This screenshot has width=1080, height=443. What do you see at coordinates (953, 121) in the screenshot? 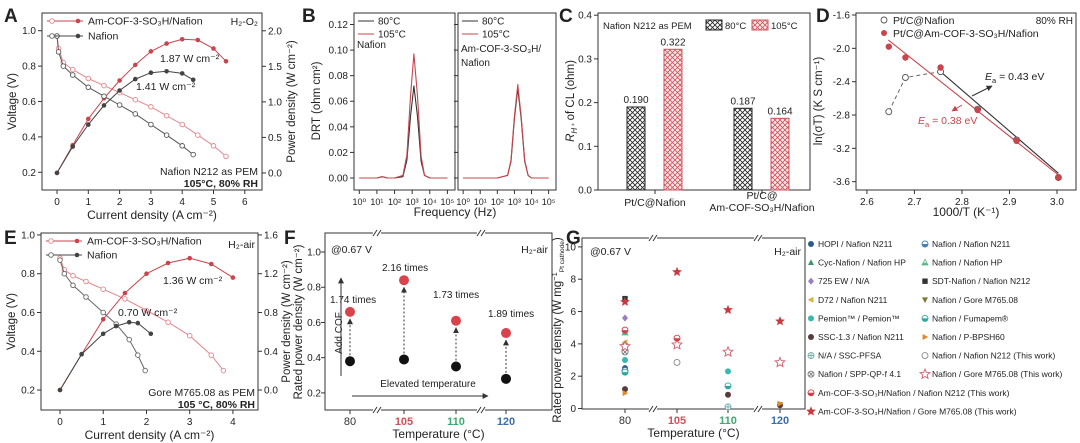
I see `ea-value: = 0.38 eV` at bounding box center [953, 121].